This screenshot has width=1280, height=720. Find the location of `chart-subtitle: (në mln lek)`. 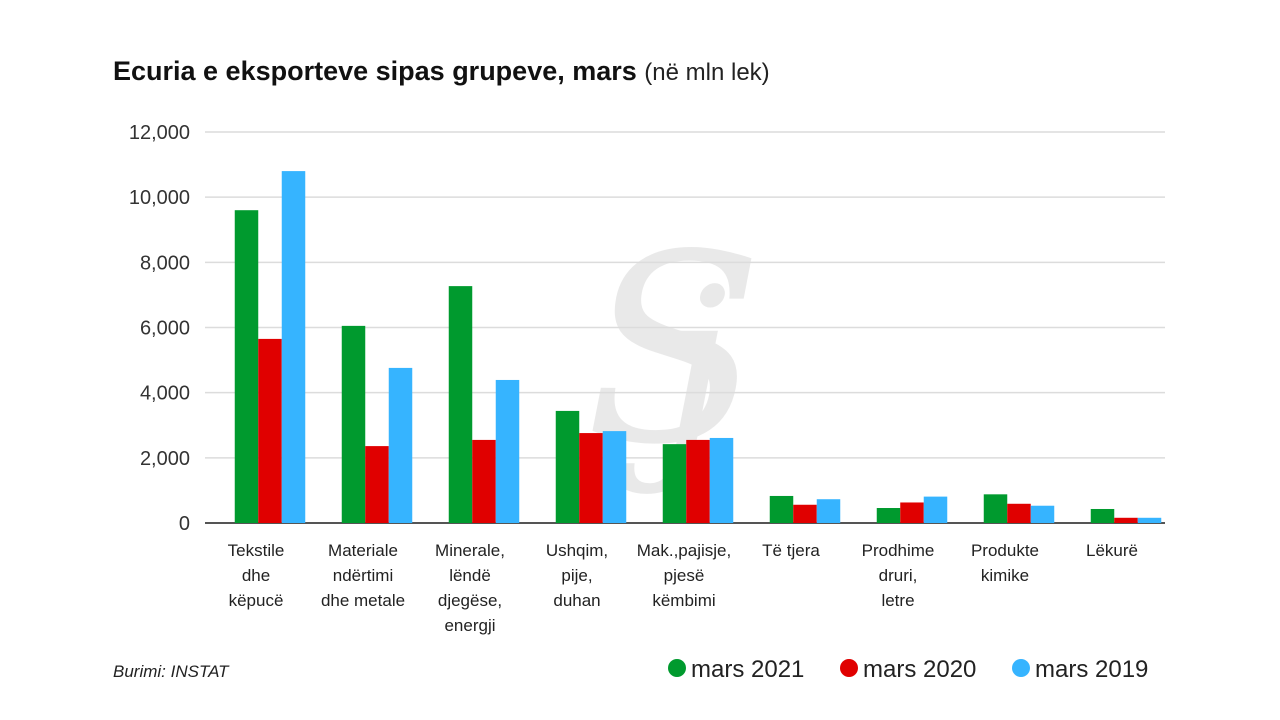

chart-subtitle: (në mln lek) is located at coordinates (706, 72).